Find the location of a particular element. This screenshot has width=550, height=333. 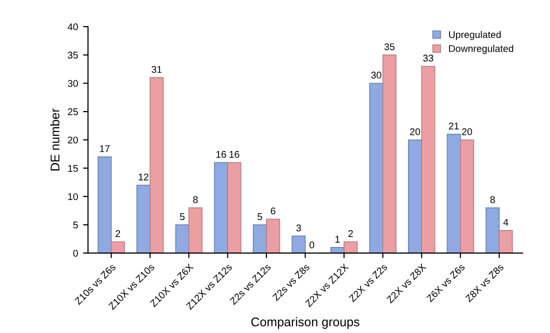

y-tick-label: 35 is located at coordinates (73, 55).